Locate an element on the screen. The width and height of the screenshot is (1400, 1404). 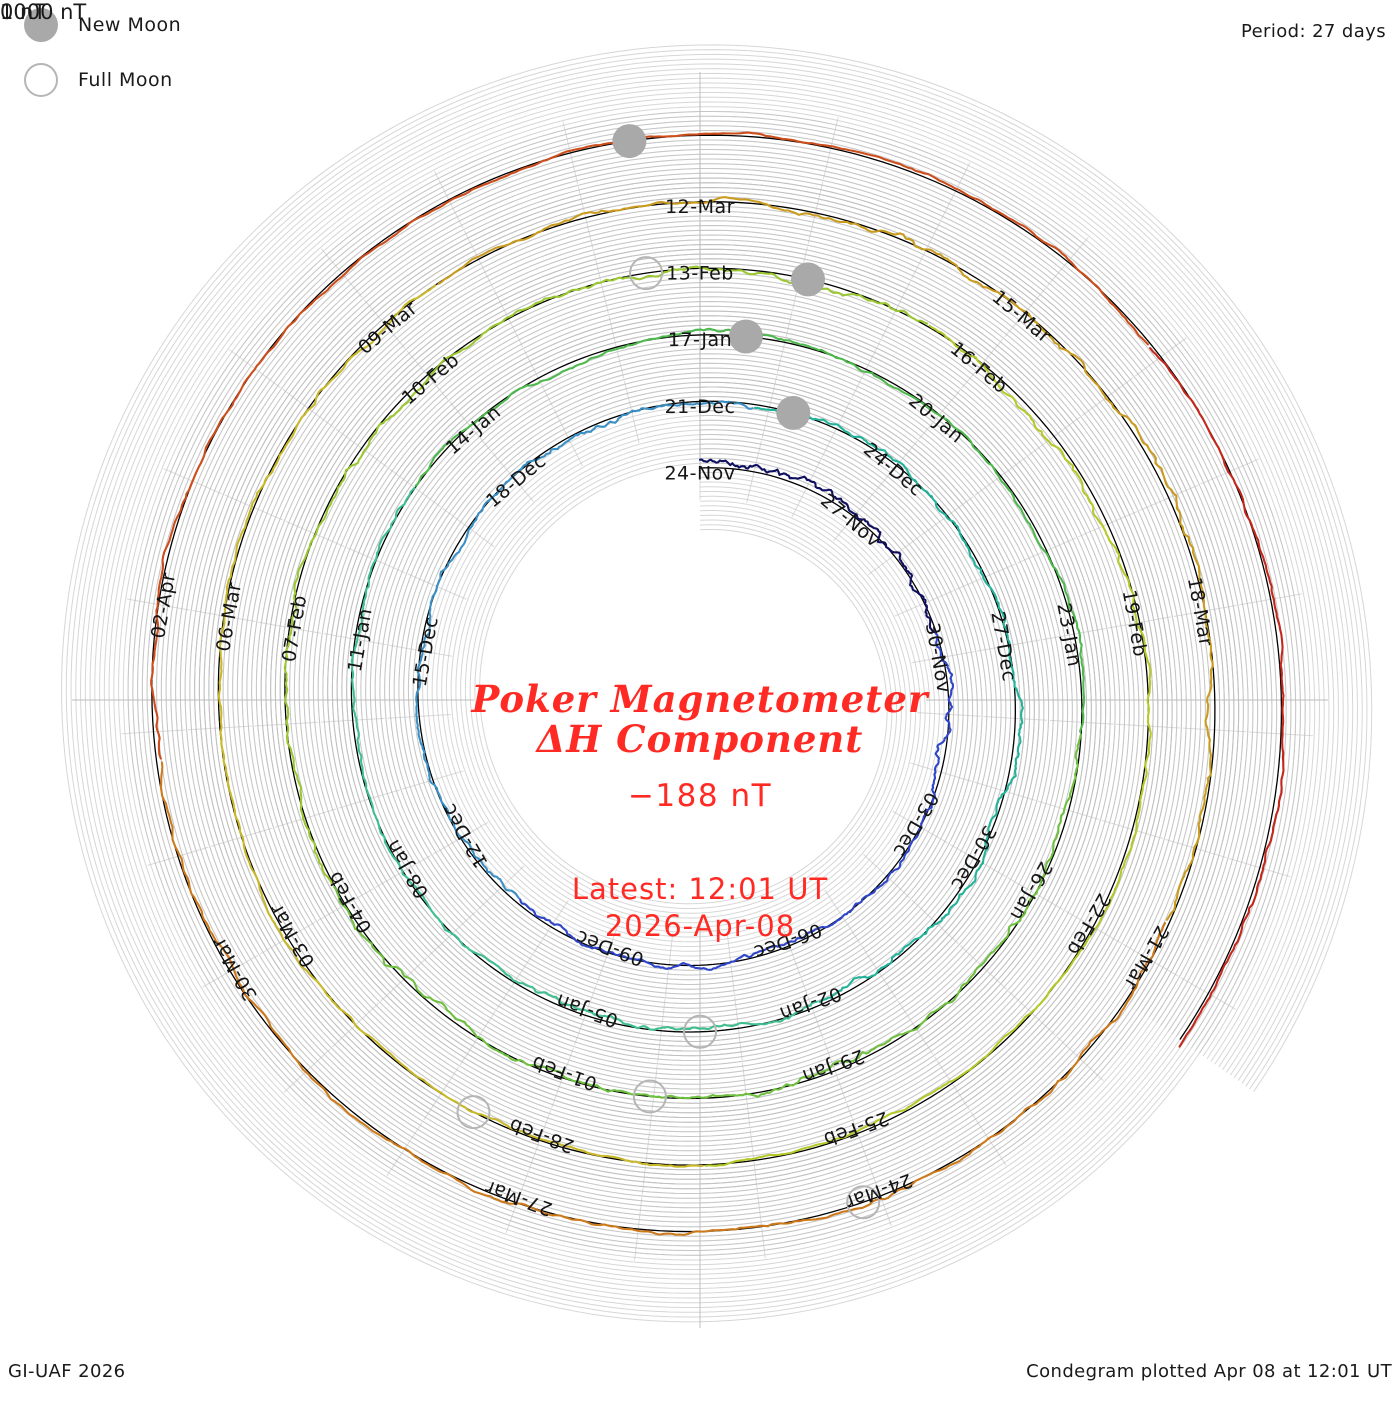
date-label: 10-Feb is located at coordinates (431, 379).